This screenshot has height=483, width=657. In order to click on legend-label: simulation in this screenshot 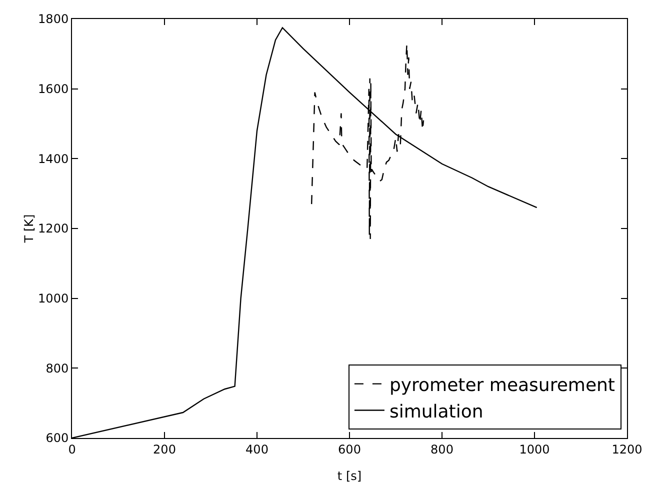, I will do `click(436, 411)`.